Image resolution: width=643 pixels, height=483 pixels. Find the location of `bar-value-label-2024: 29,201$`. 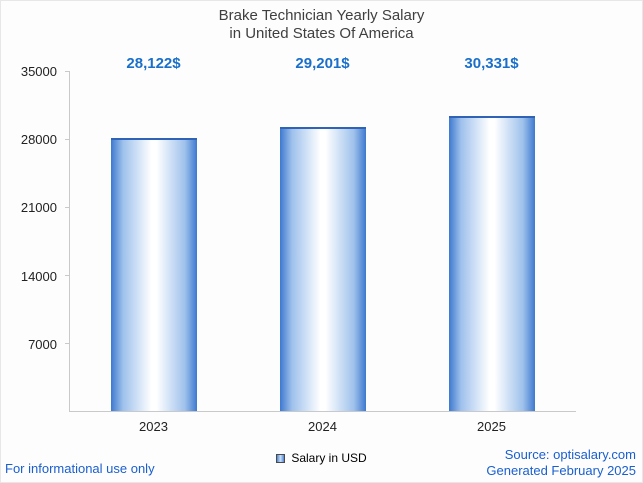

bar-value-label-2024: 29,201$ is located at coordinates (322, 63).